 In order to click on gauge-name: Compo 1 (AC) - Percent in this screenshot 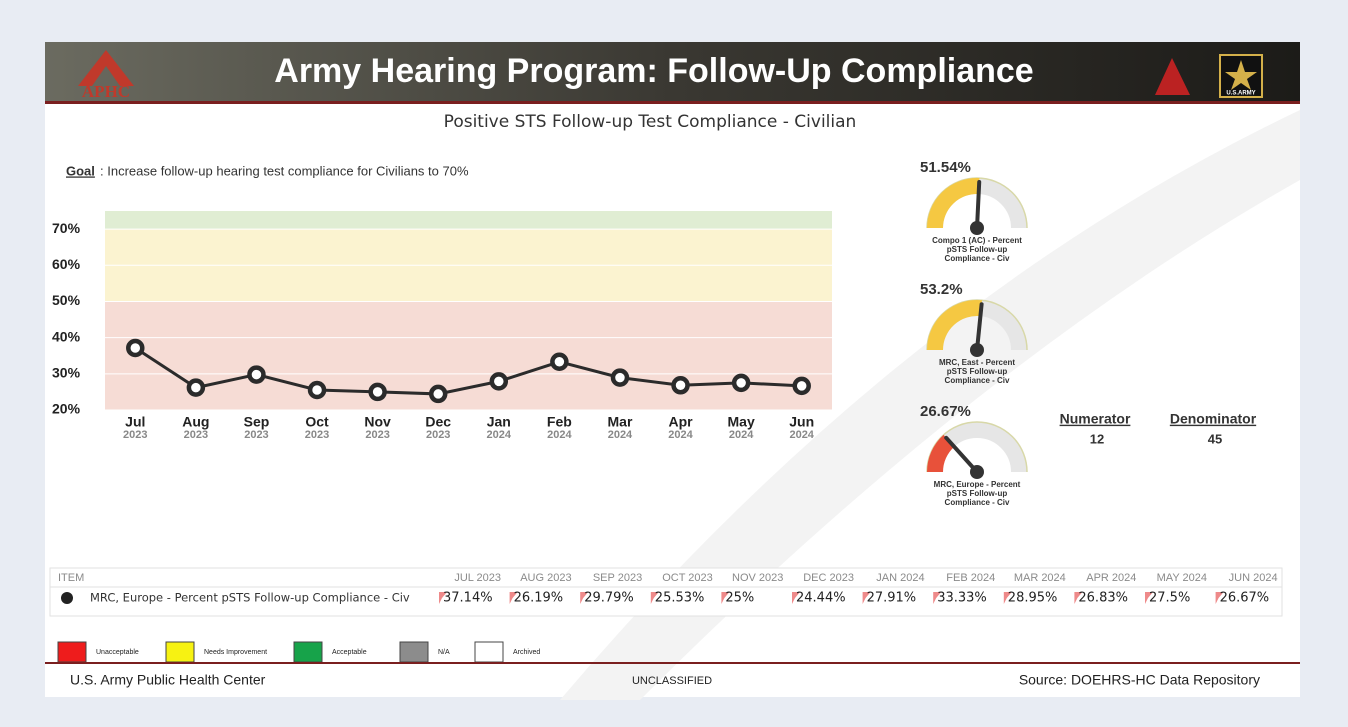, I will do `click(977, 240)`.